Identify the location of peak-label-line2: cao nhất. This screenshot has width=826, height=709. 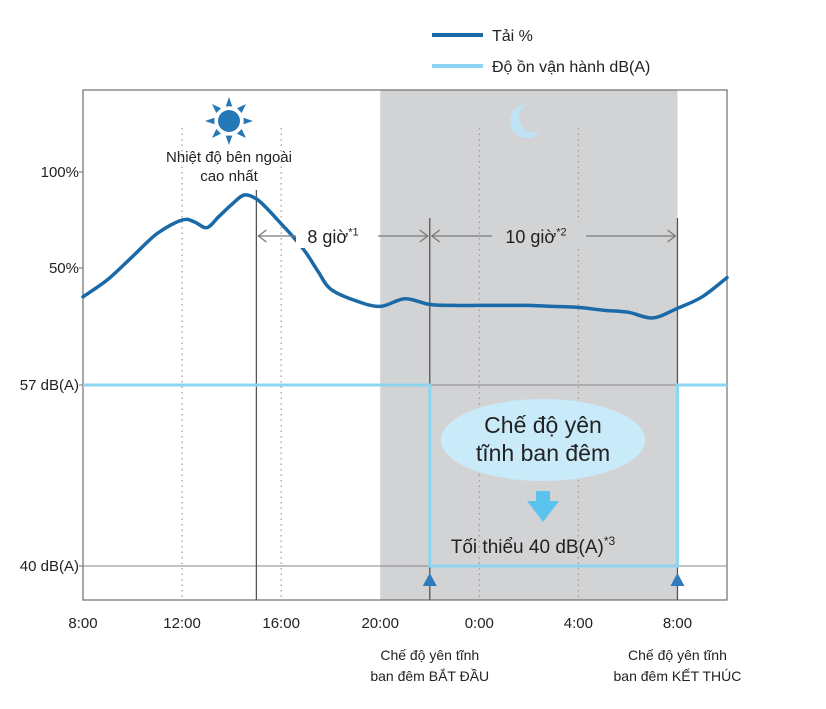
(229, 176).